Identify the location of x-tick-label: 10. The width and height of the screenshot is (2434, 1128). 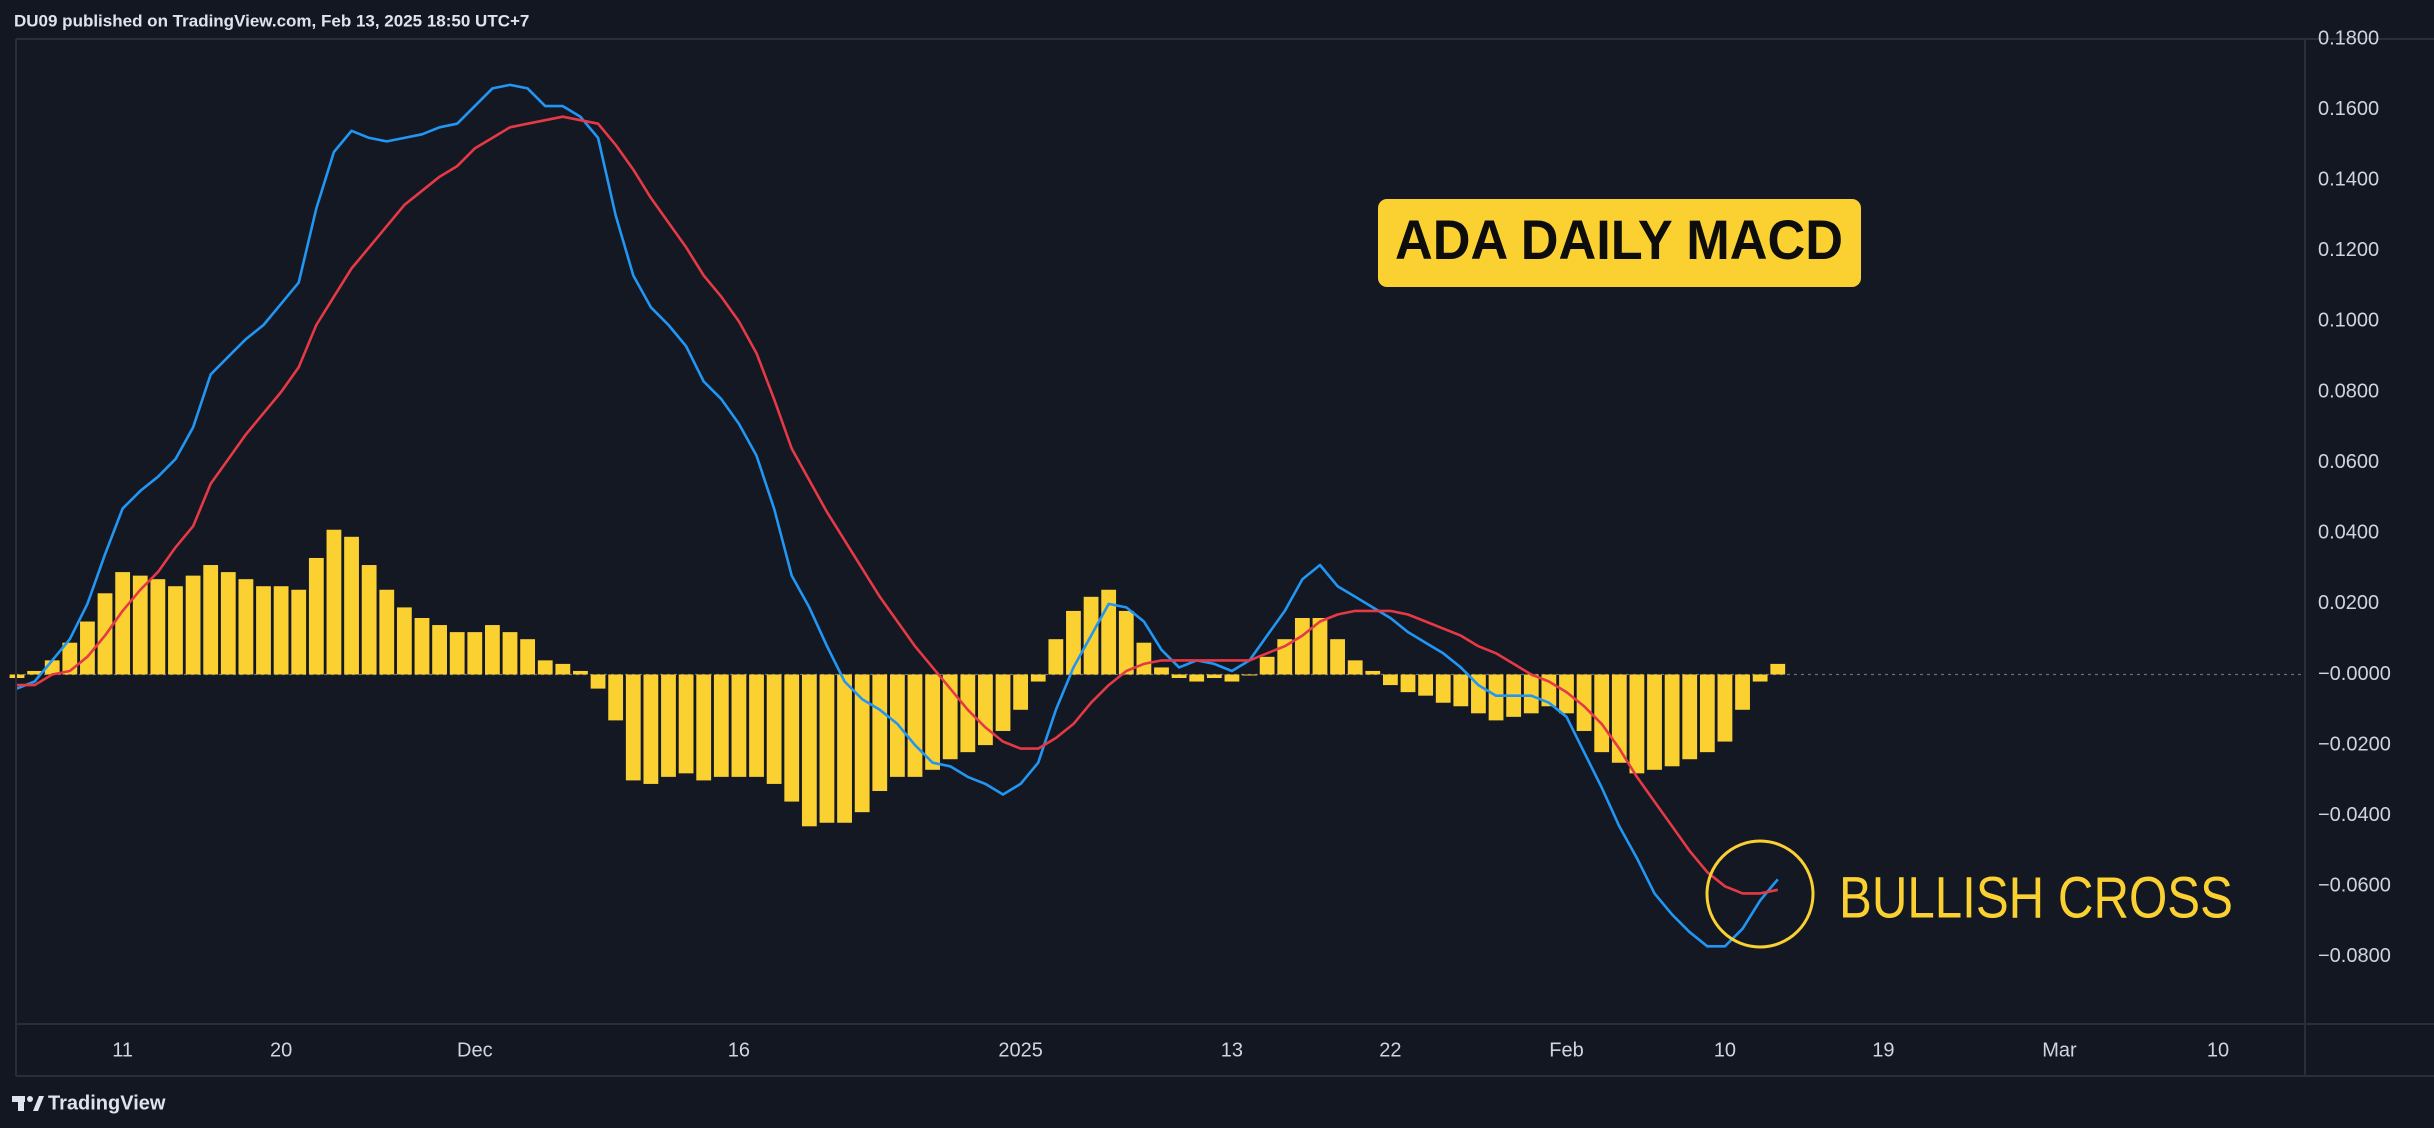
(1725, 1050).